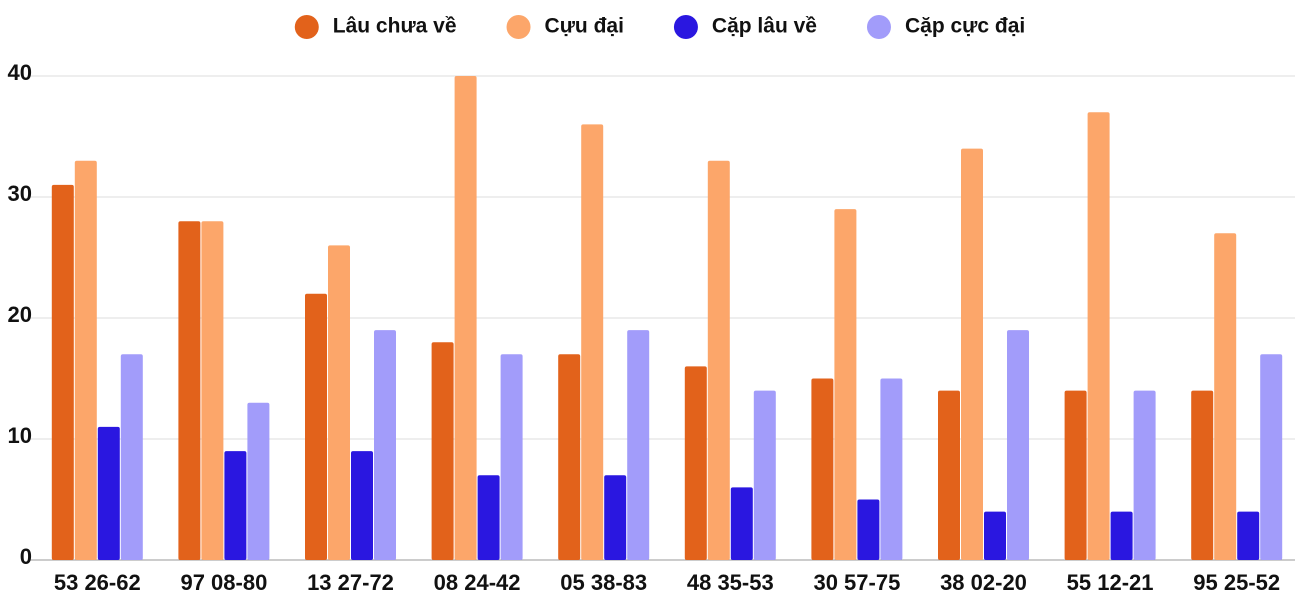  Describe the element at coordinates (20, 72) in the screenshot. I see `y-tick-label: 40` at that location.